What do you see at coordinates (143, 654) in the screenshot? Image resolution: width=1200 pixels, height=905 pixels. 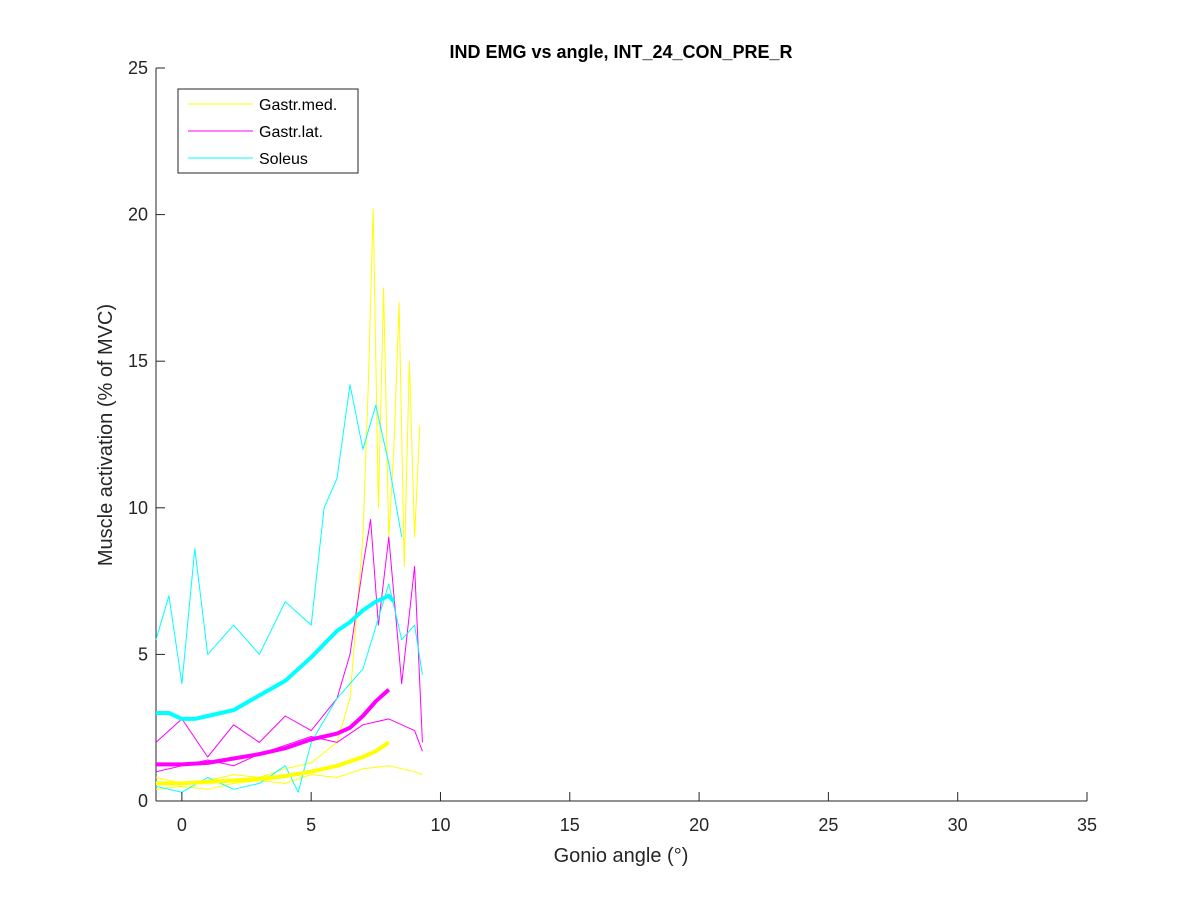 I see `y-tick-label: 5` at bounding box center [143, 654].